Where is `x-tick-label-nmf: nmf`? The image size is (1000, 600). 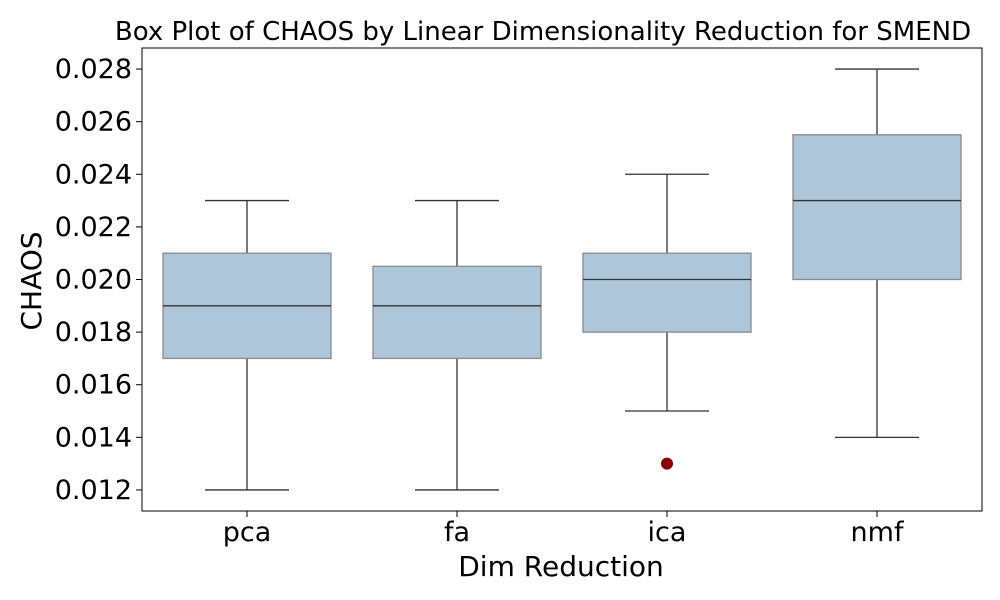 x-tick-label-nmf: nmf is located at coordinates (878, 532).